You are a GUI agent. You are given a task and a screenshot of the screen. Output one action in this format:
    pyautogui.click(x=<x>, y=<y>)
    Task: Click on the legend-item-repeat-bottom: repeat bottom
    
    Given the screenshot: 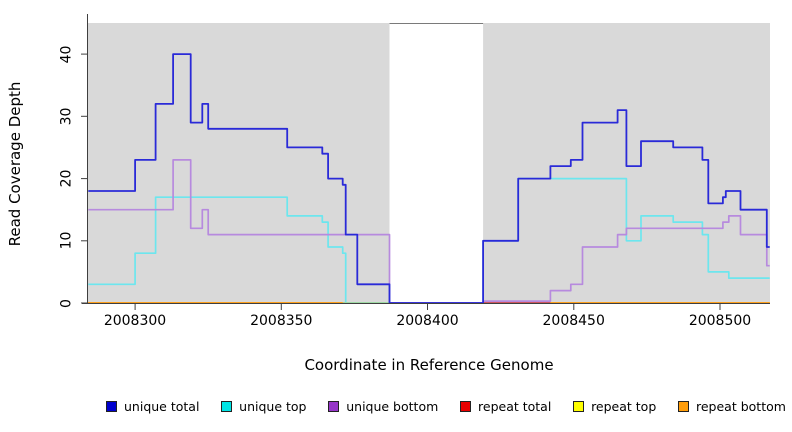 What is the action you would take?
    pyautogui.click(x=732, y=406)
    